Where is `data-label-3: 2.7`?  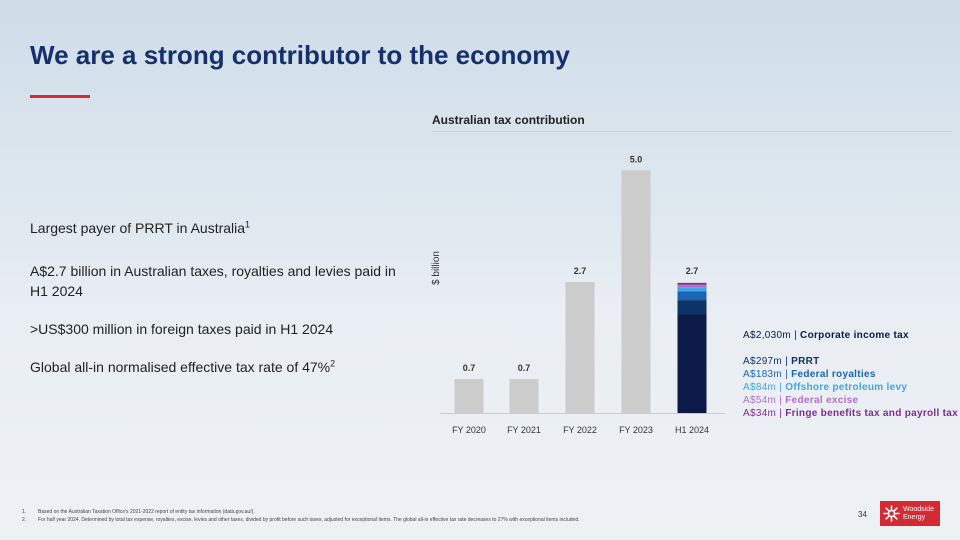 data-label-3: 2.7 is located at coordinates (580, 271).